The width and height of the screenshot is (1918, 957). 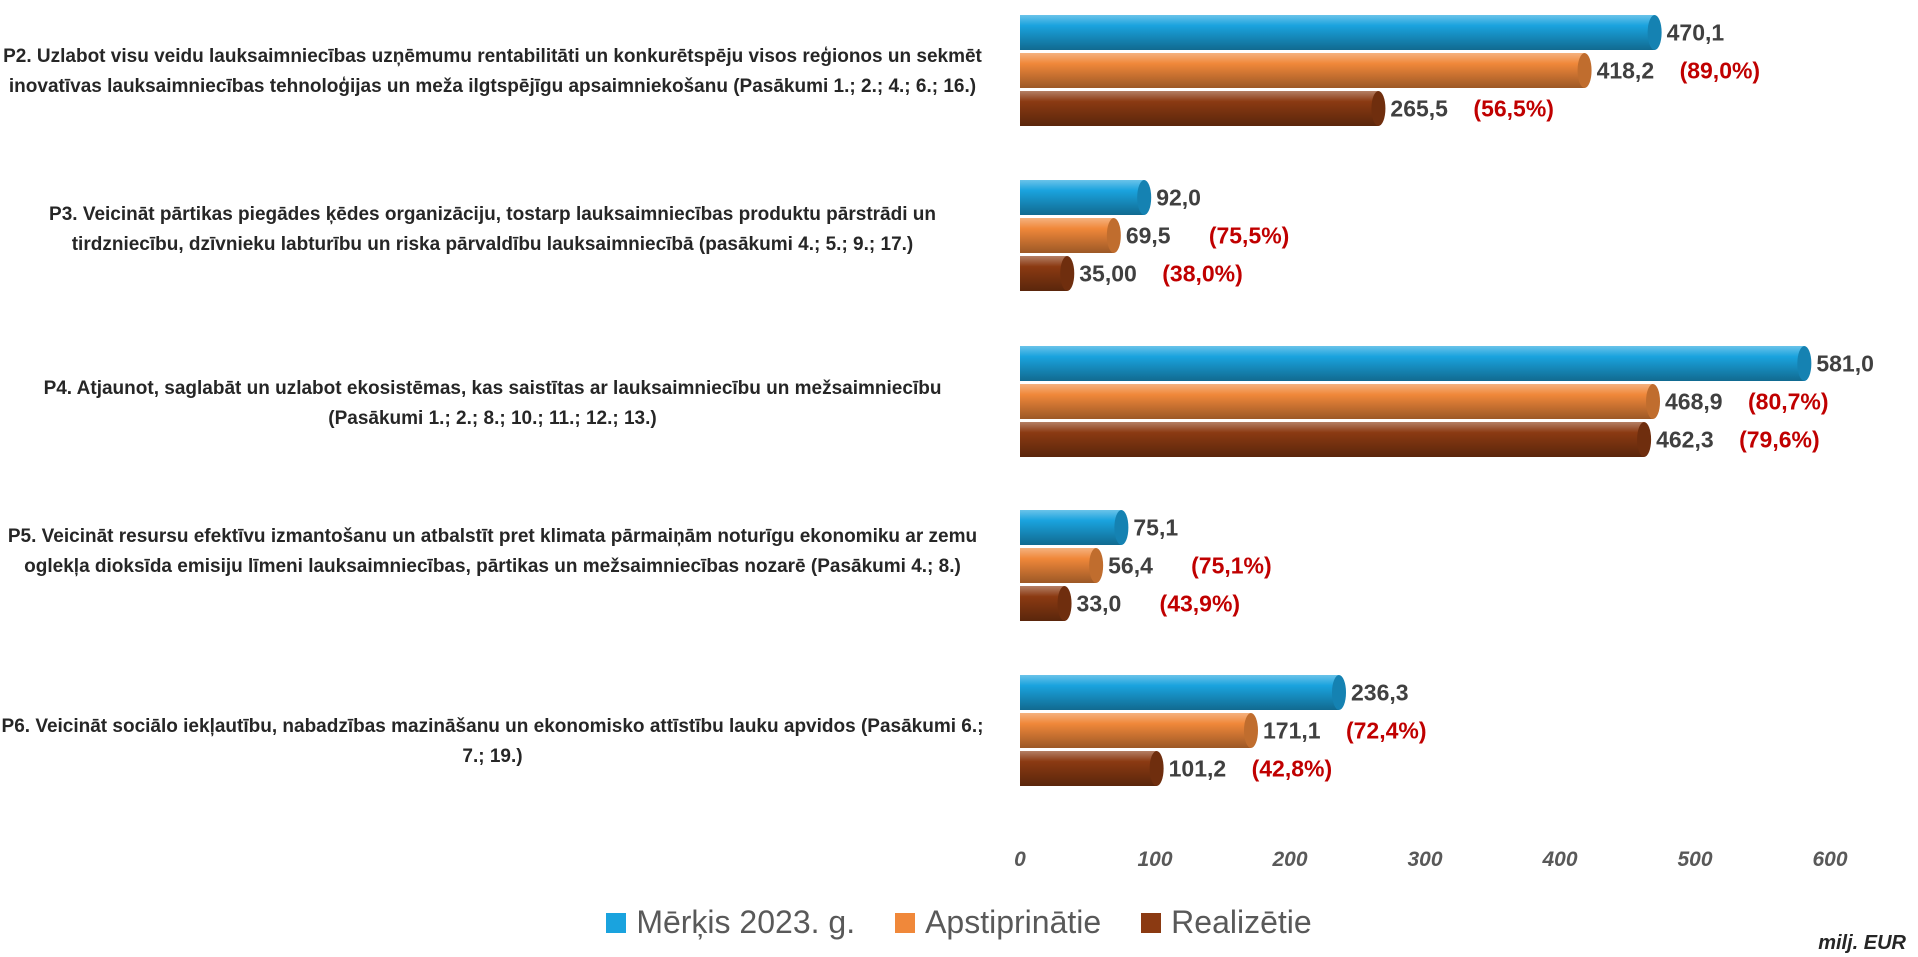 What do you see at coordinates (1862, 943) in the screenshot?
I see `unit-label: milj. EUR` at bounding box center [1862, 943].